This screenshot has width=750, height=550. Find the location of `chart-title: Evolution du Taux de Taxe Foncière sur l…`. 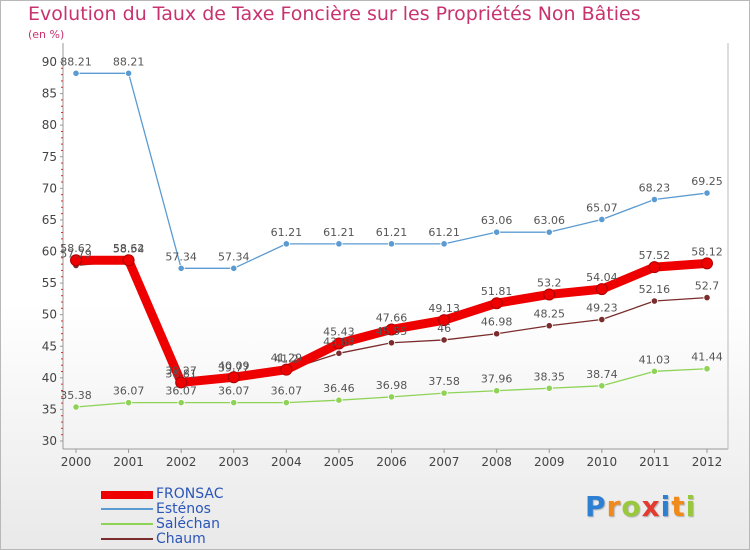

chart-title: Evolution du Taux de Taxe Foncière sur l… is located at coordinates (334, 14).